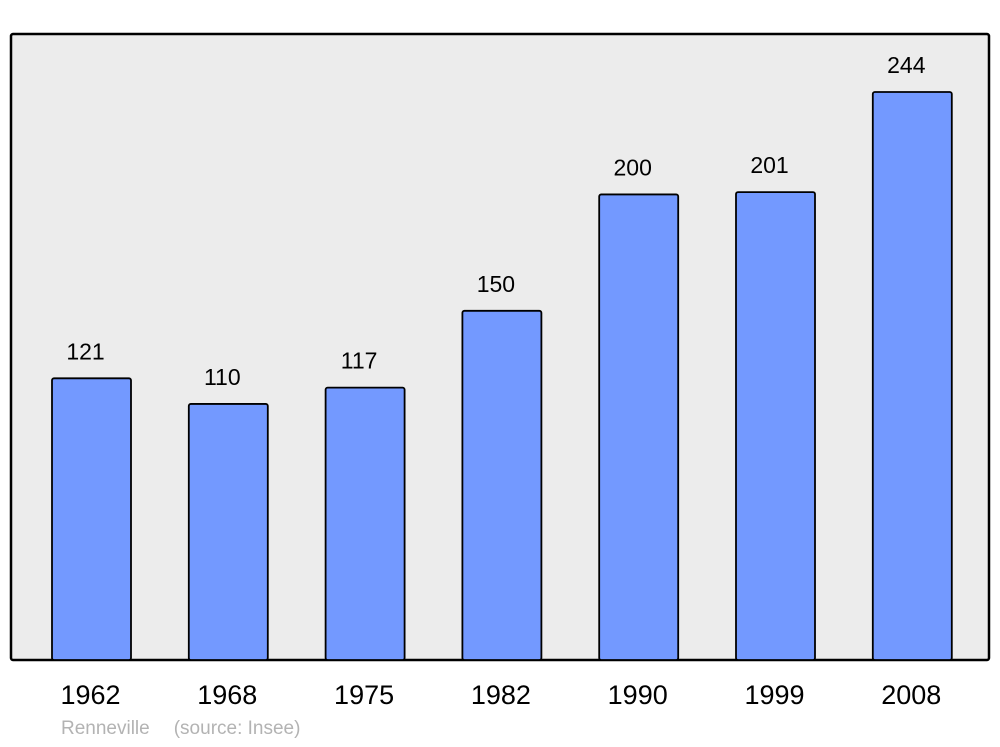 The width and height of the screenshot is (1000, 747). I want to click on x-tick-label-1990: 1990, so click(638, 695).